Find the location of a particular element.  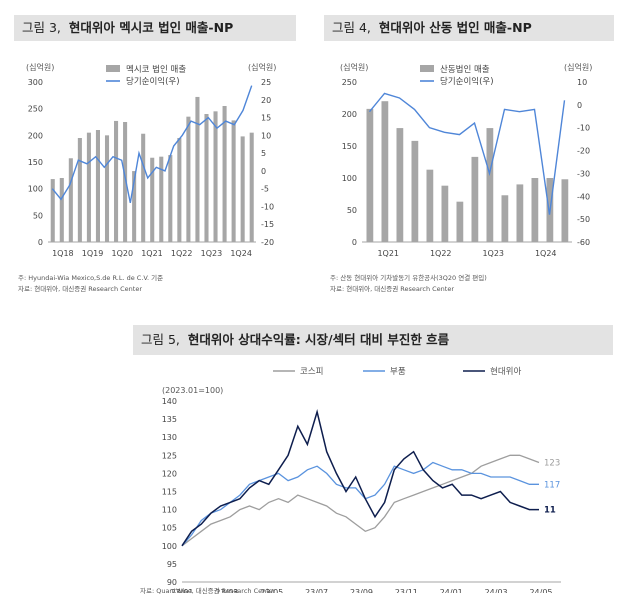

x-tick-label: 24/01 is located at coordinates (451, 590).